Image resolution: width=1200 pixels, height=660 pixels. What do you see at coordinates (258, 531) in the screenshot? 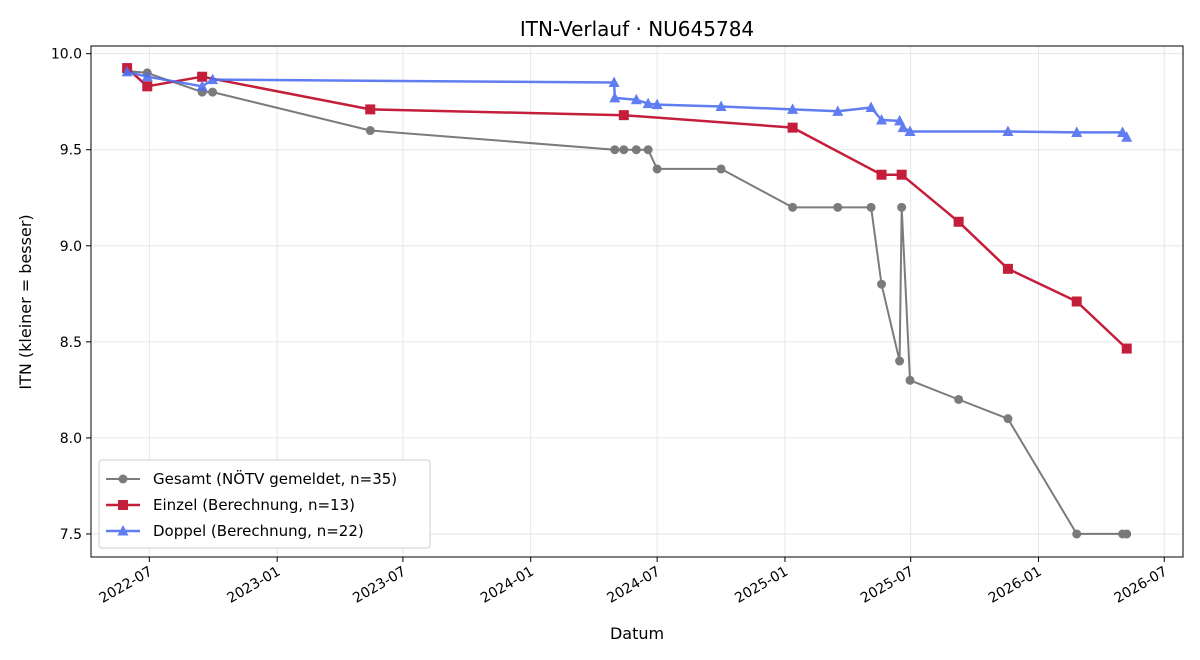
I see `legend-label: Doppel (Berechnung, n=22)` at bounding box center [258, 531].